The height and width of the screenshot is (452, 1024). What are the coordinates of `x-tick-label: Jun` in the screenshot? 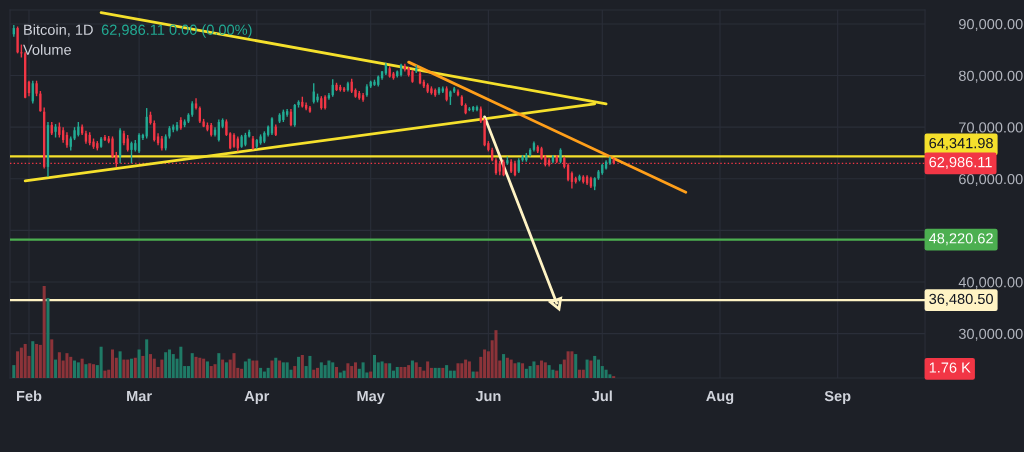 It's located at (488, 396).